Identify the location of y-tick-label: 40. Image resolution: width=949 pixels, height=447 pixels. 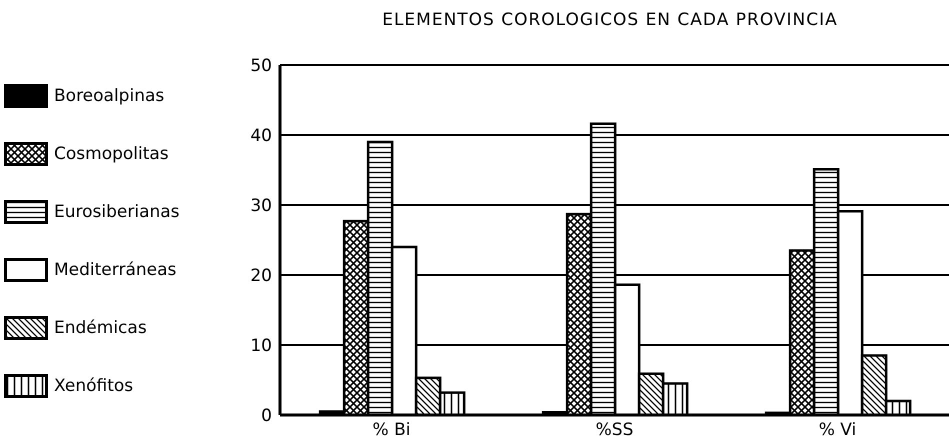
(261, 136).